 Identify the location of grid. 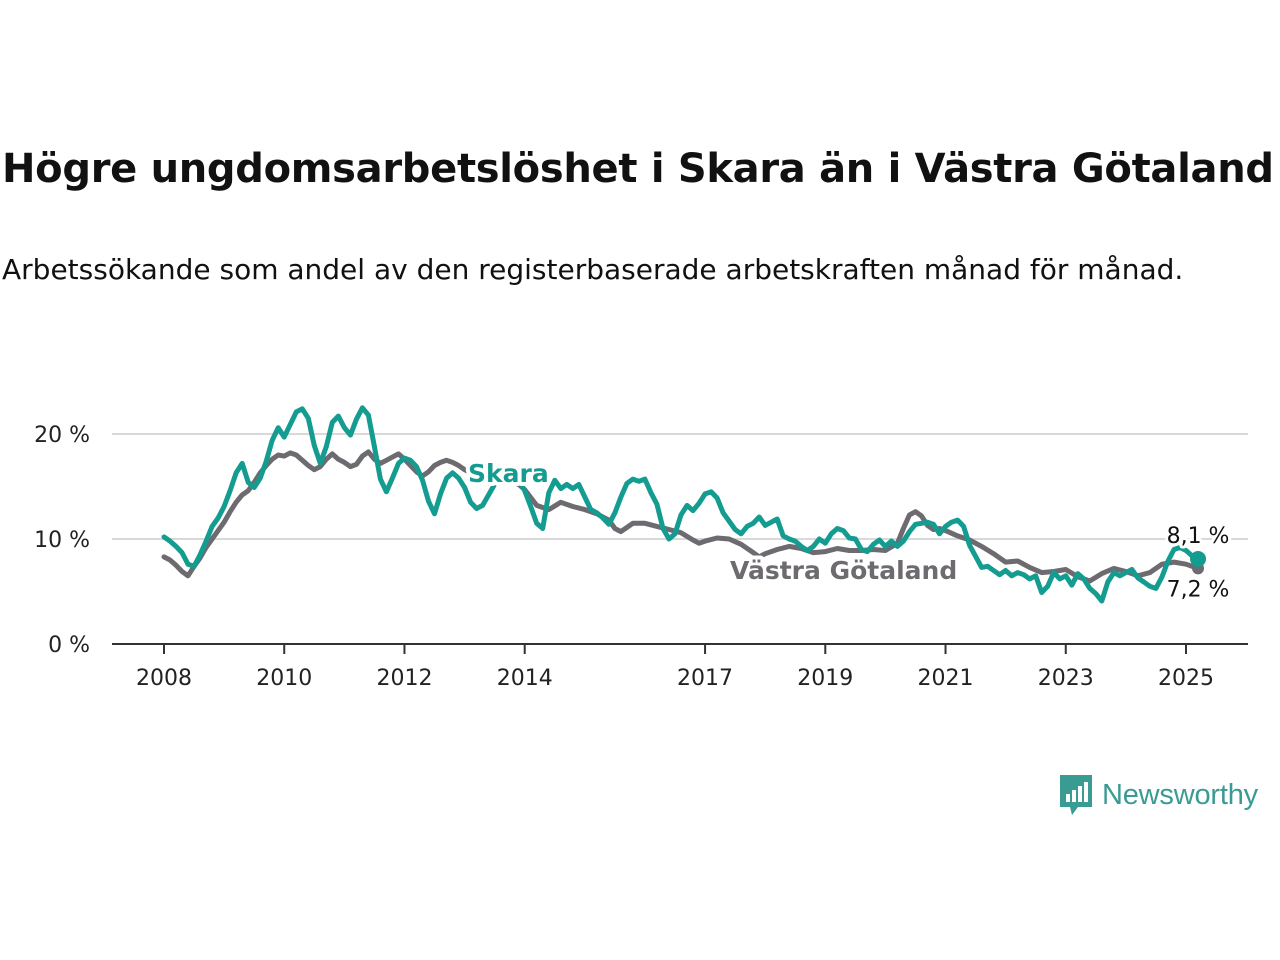
(680, 486).